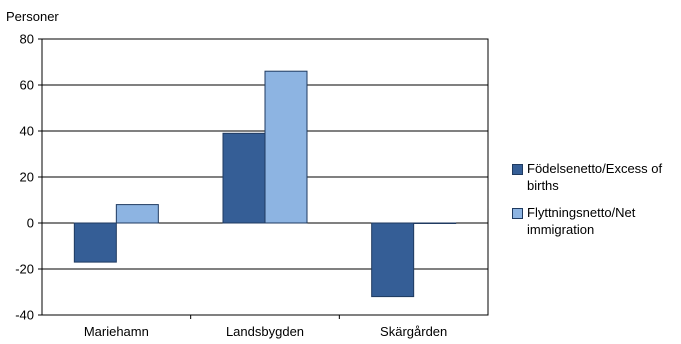 The height and width of the screenshot is (344, 681). What do you see at coordinates (27, 131) in the screenshot?
I see `y-tick-label: 40` at bounding box center [27, 131].